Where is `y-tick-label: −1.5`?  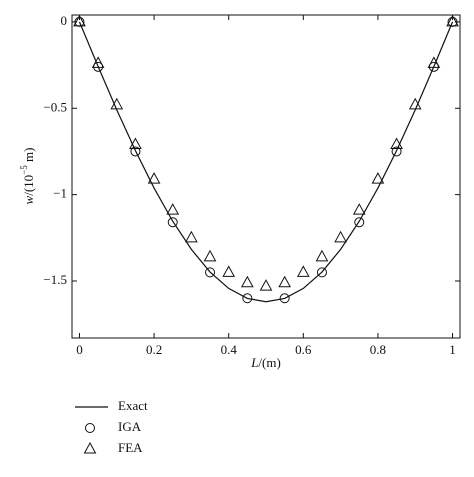 y-tick-label: −1.5 is located at coordinates (55, 279).